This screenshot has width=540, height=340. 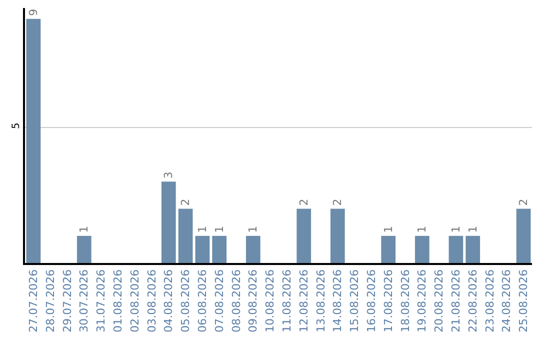 I want to click on x-tick-label: 11.08.2026, so click(x=287, y=300).